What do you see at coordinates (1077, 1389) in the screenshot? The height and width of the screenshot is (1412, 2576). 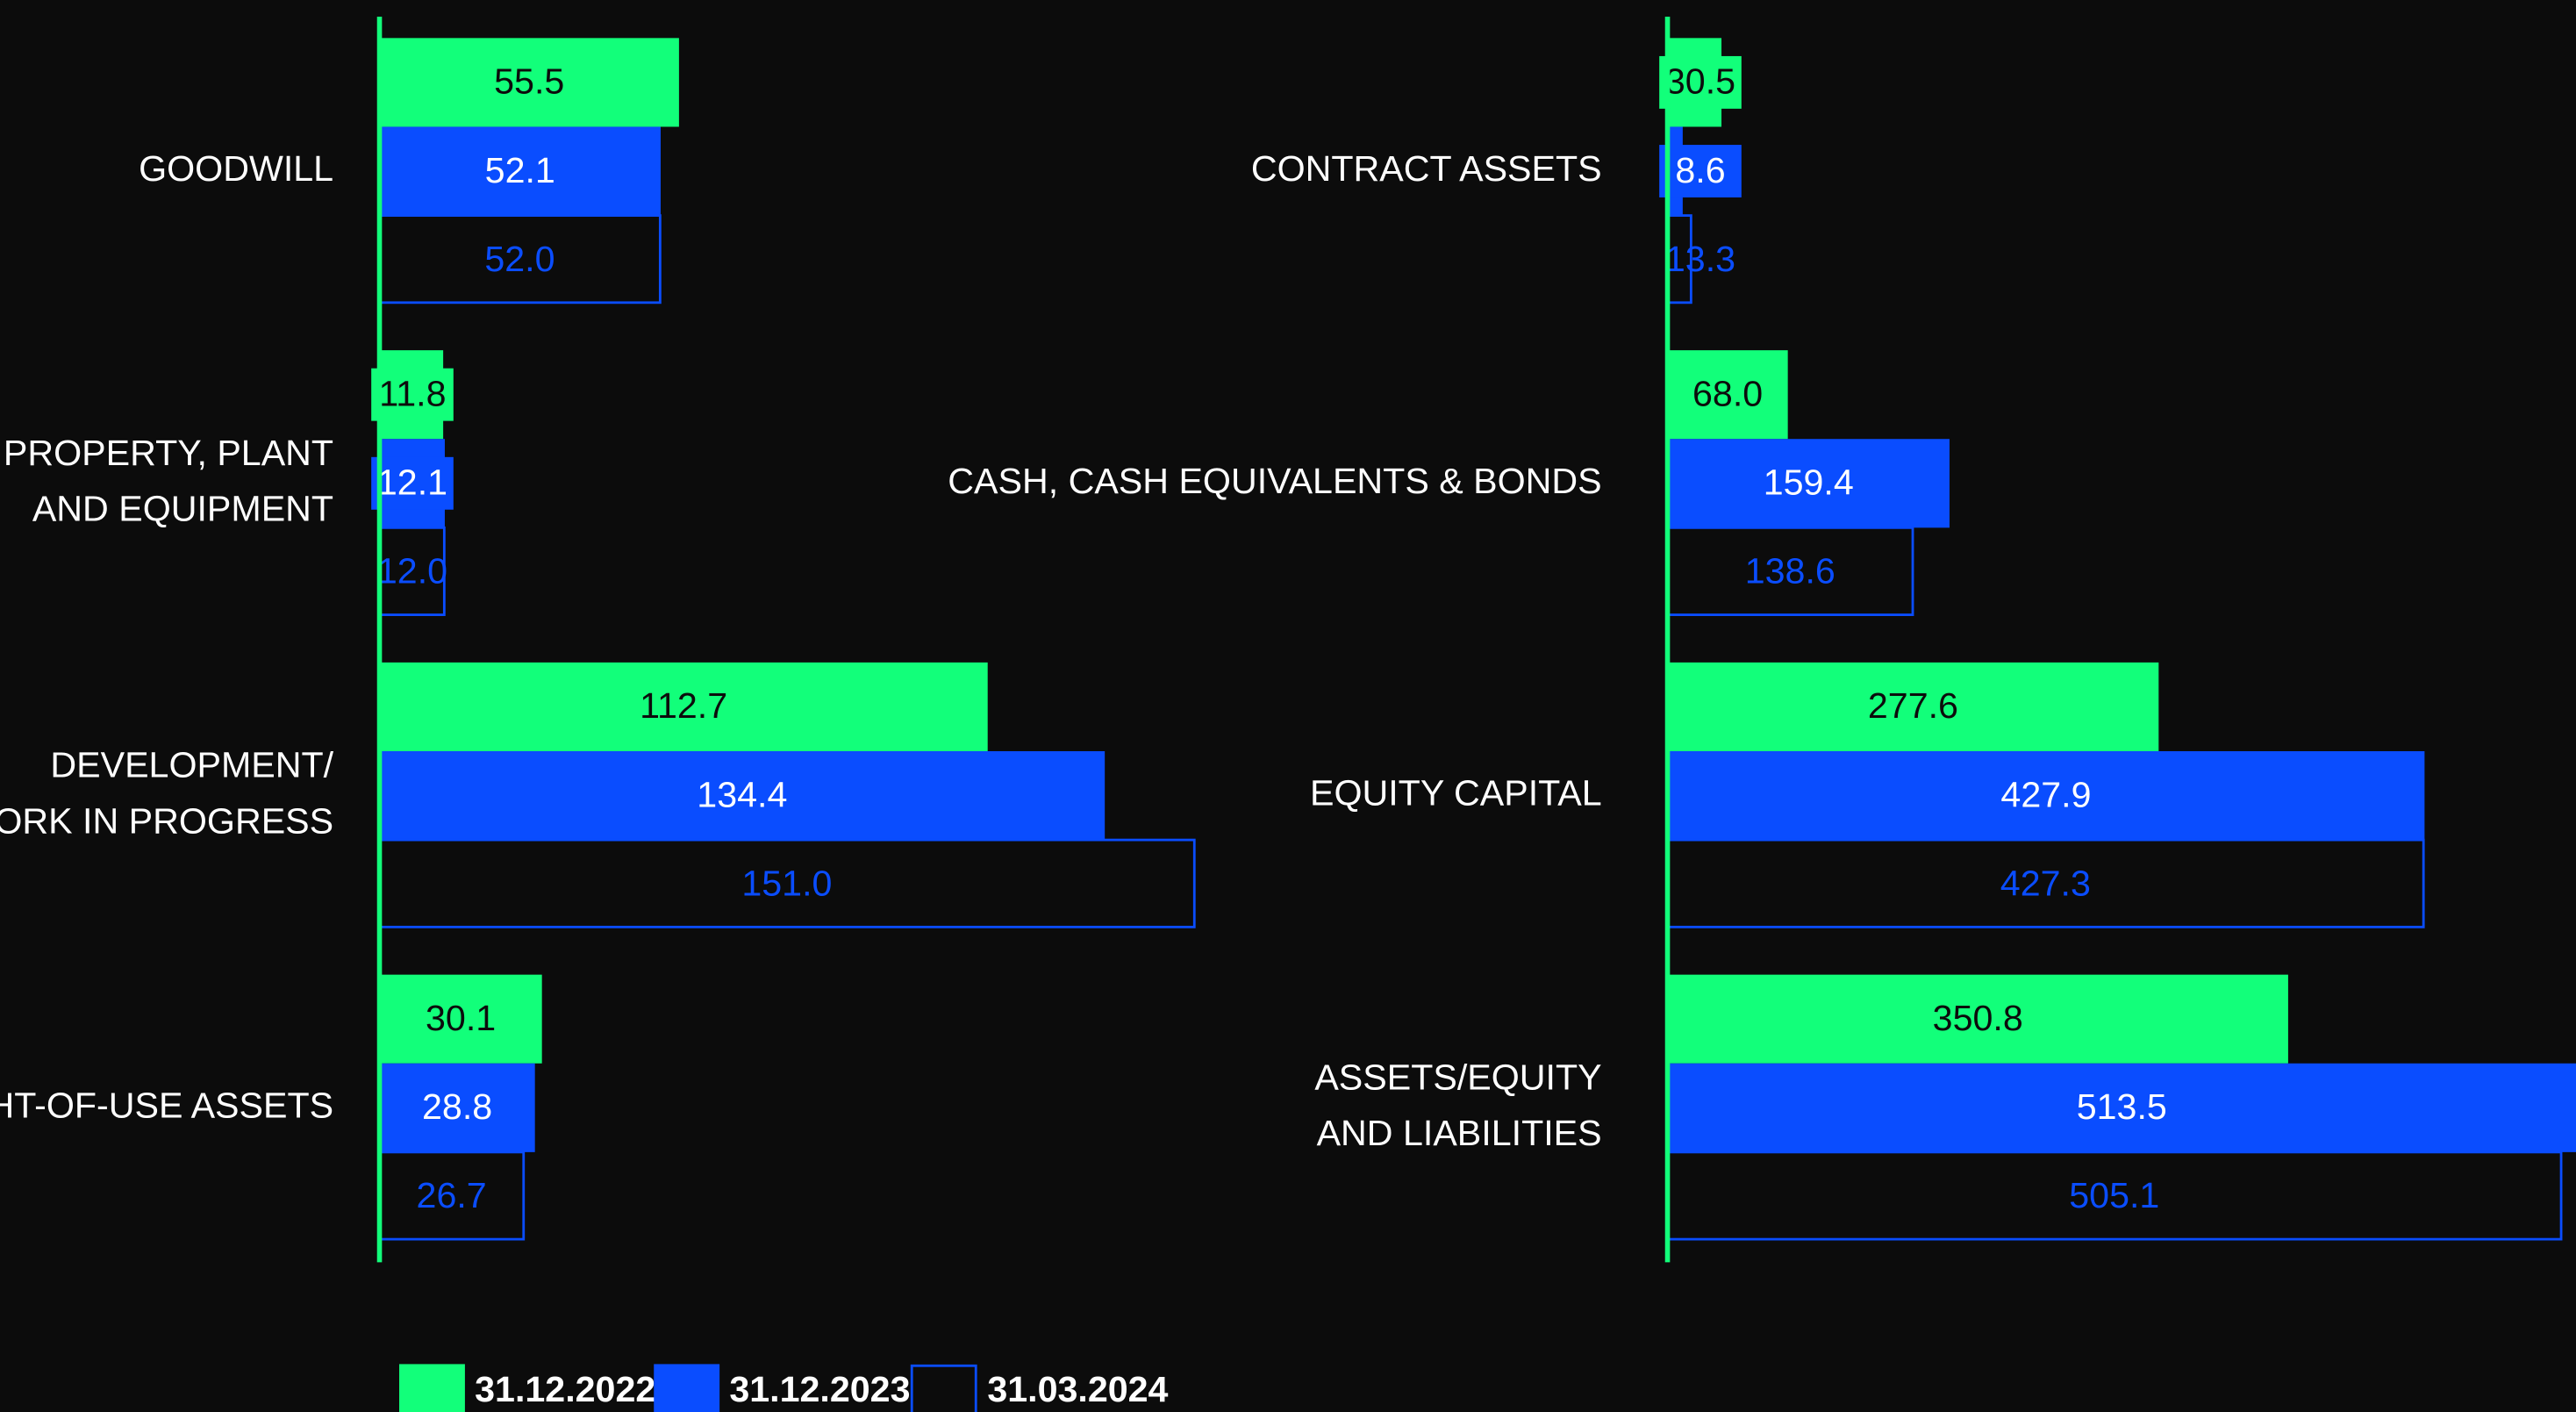 I see `legend-label: 31.03.2024` at bounding box center [1077, 1389].